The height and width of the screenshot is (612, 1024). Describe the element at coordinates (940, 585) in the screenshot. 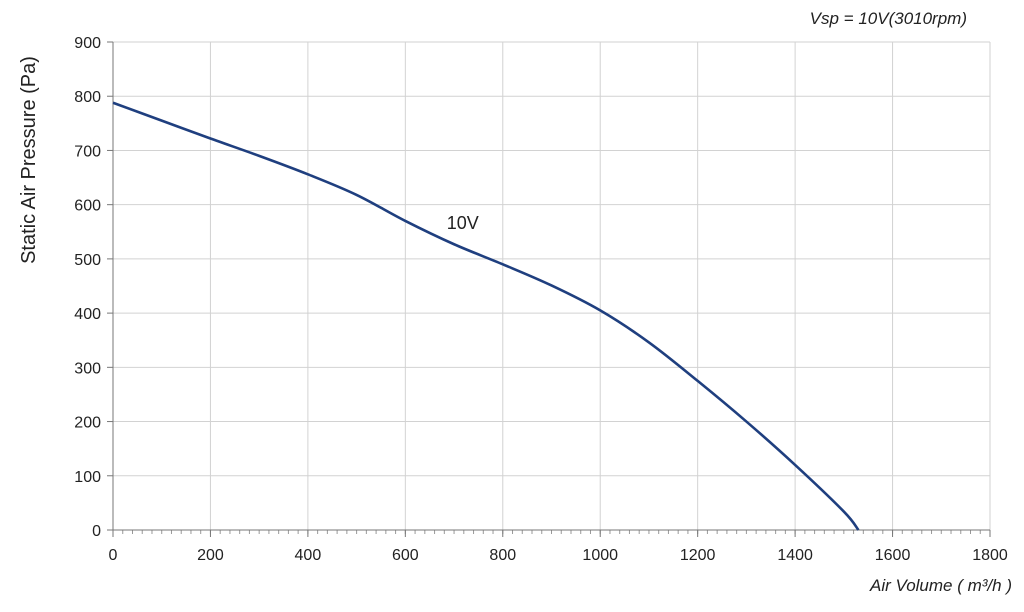

I see `x-axis-label: Air Volume ( m³/h )` at that location.